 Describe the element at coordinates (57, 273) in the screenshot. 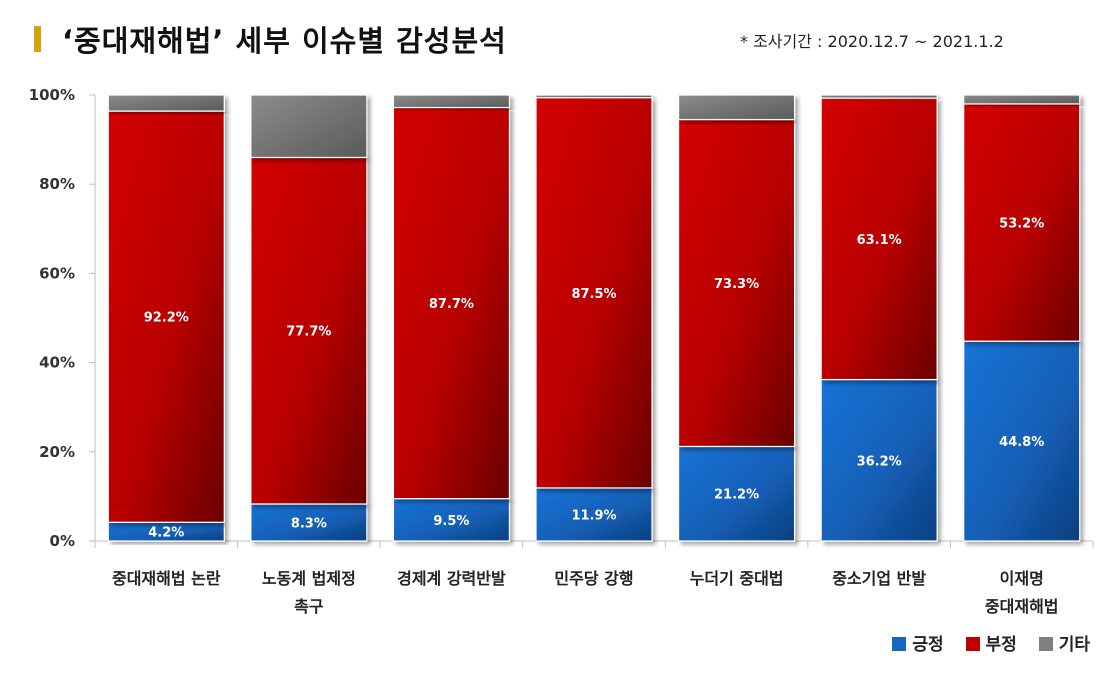

I see `y-tick-label: 60%` at that location.